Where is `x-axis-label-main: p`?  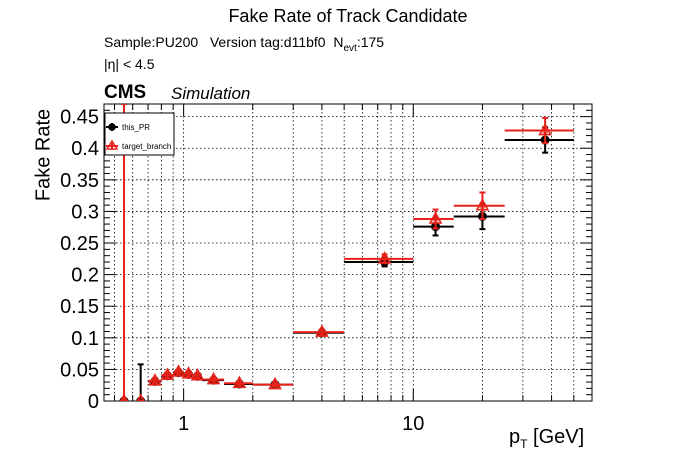
x-axis-label-main: p is located at coordinates (515, 437).